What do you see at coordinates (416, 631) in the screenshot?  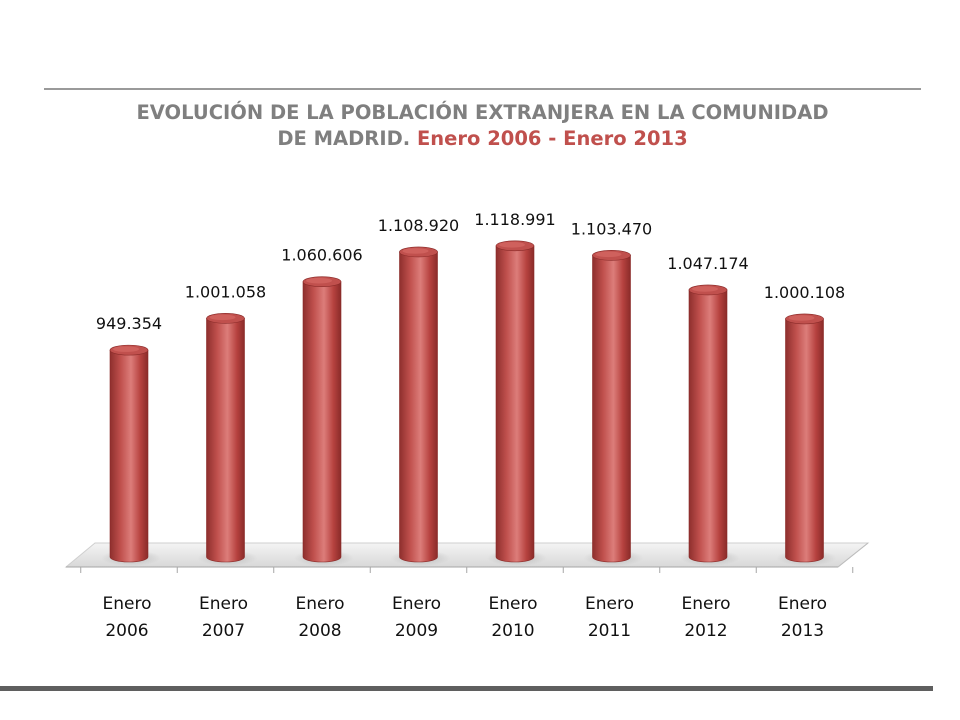 I see `category-label-year: 2009` at bounding box center [416, 631].